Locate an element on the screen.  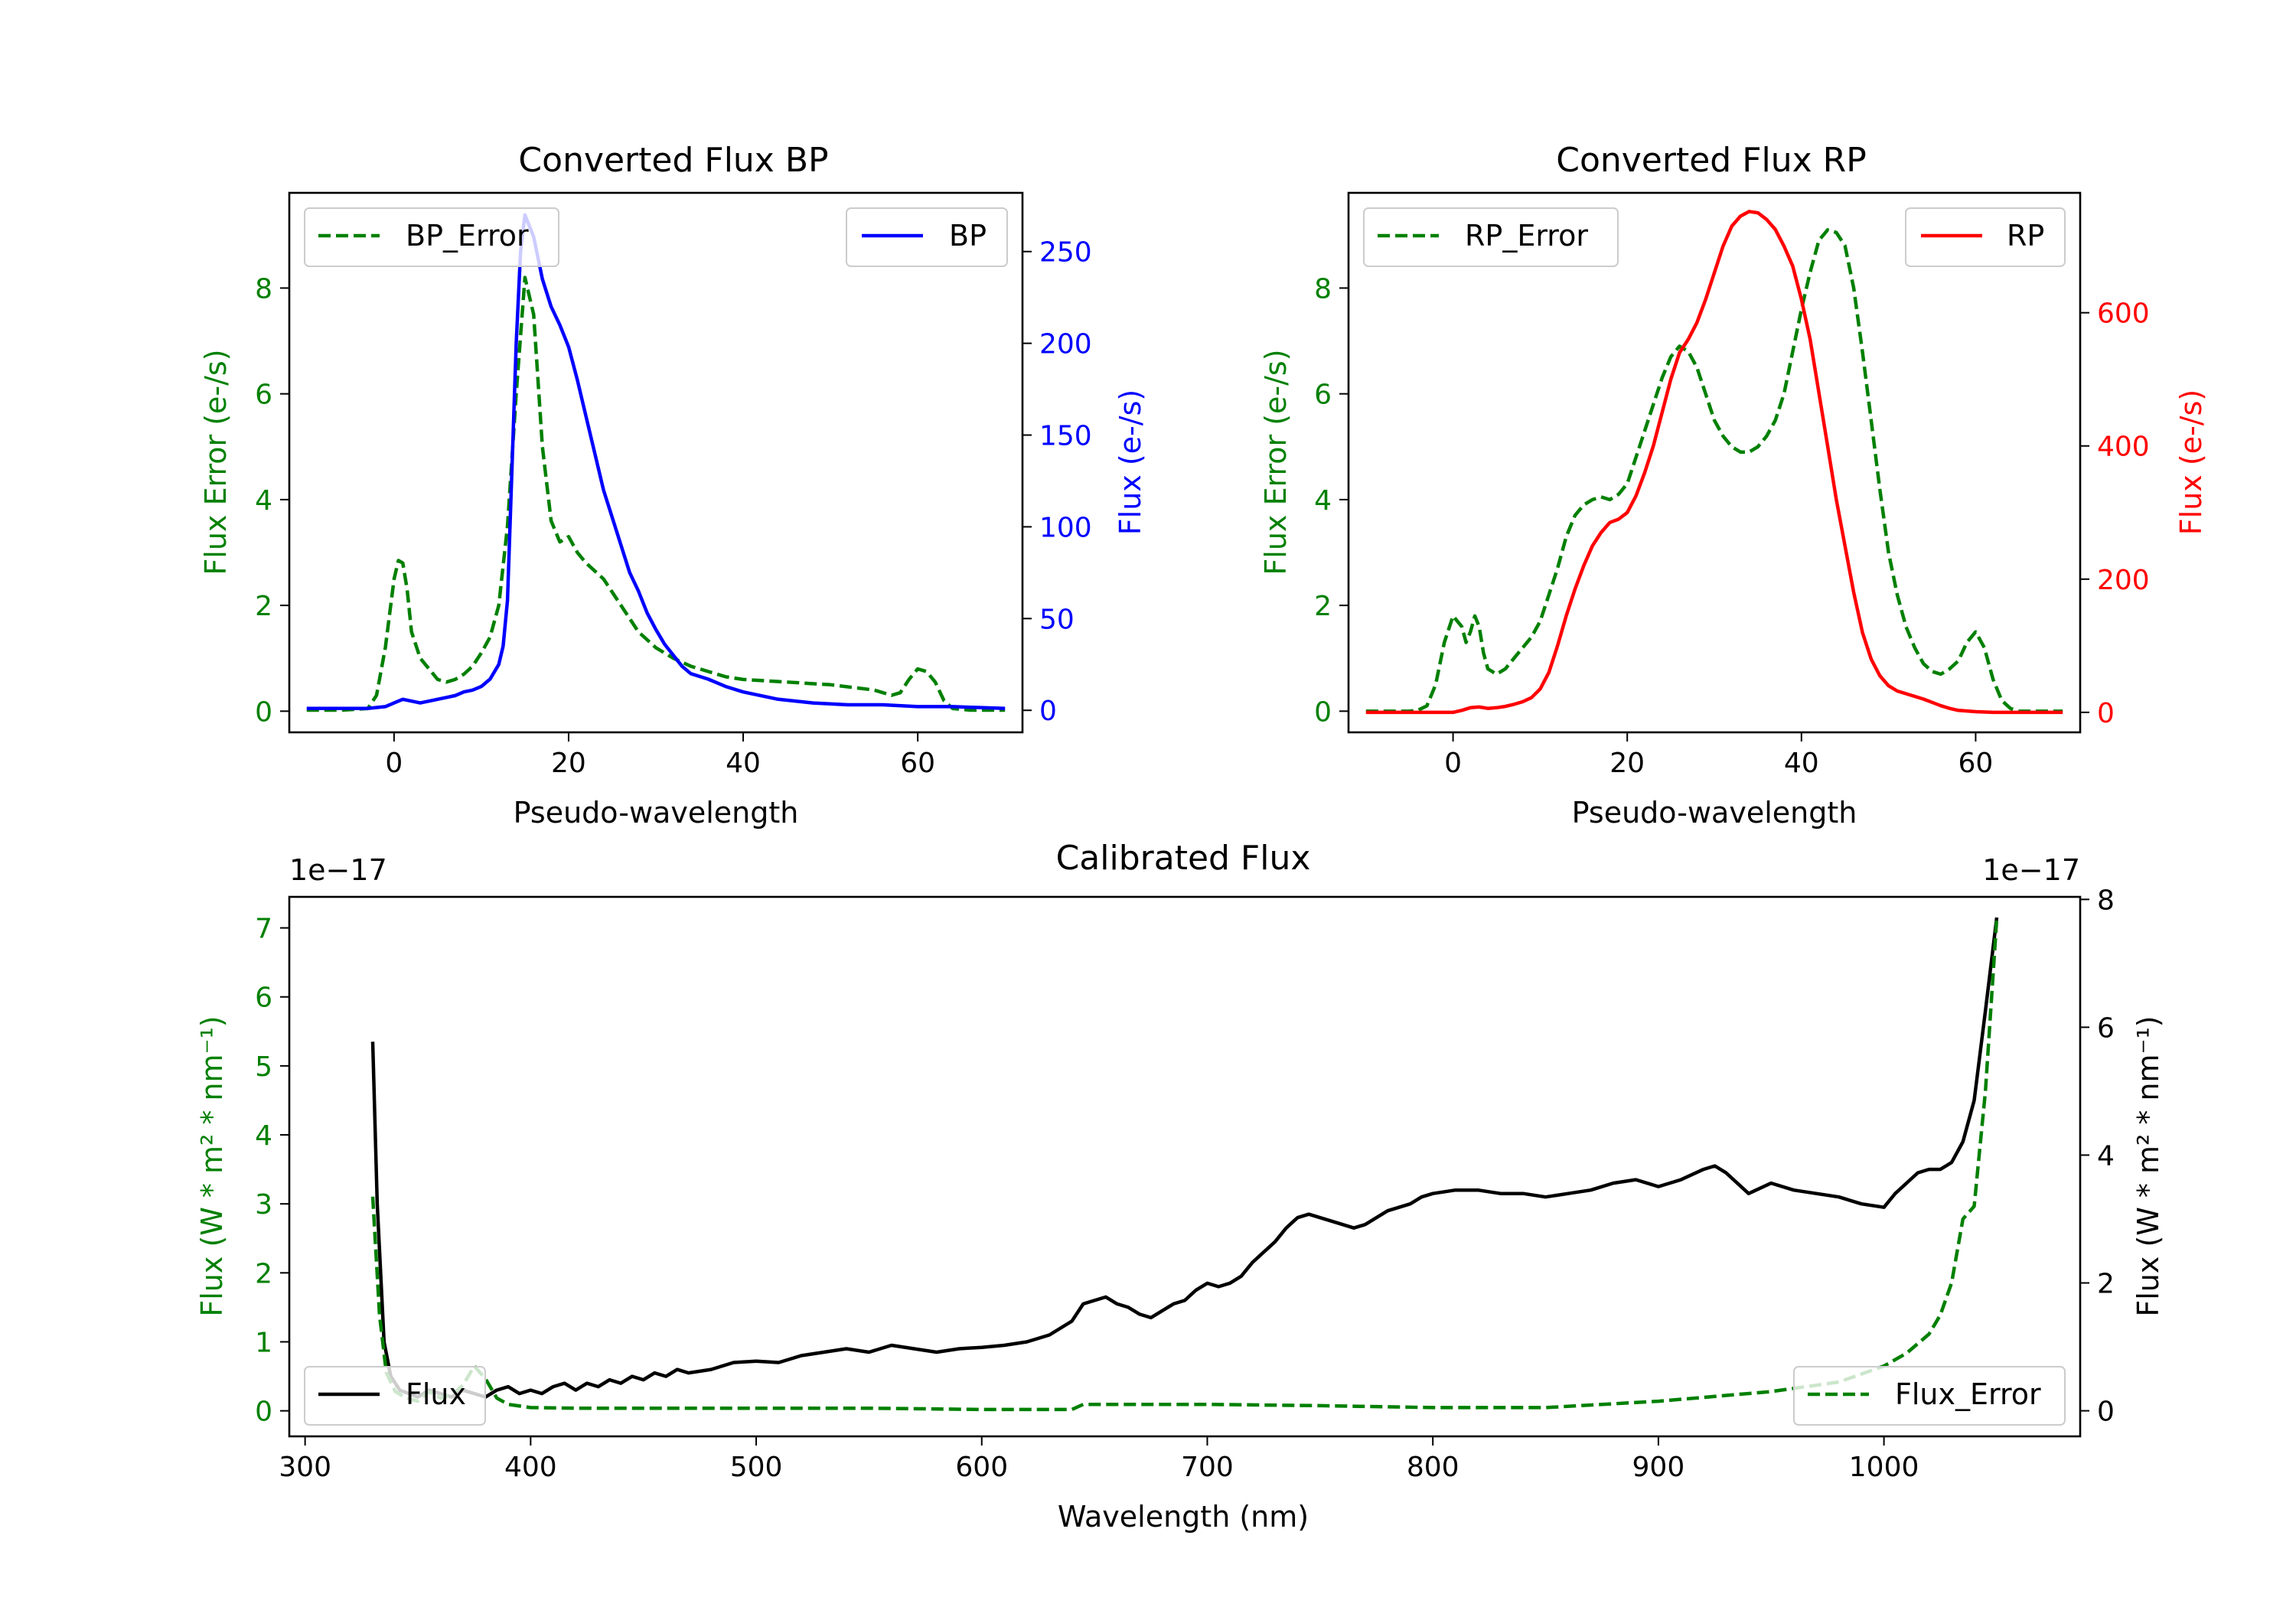
calibrated-left-tick-label: 7 is located at coordinates (263, 929).